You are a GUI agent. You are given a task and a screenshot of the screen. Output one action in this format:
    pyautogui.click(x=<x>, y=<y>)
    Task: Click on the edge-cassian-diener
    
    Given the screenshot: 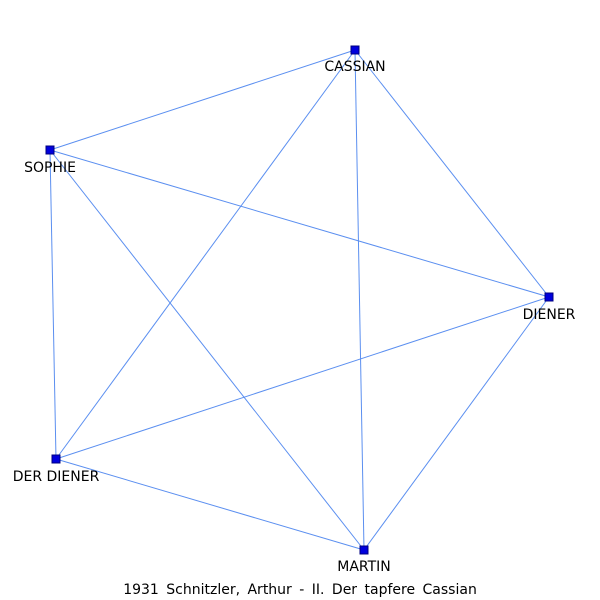 What is the action you would take?
    pyautogui.click(x=452, y=173)
    